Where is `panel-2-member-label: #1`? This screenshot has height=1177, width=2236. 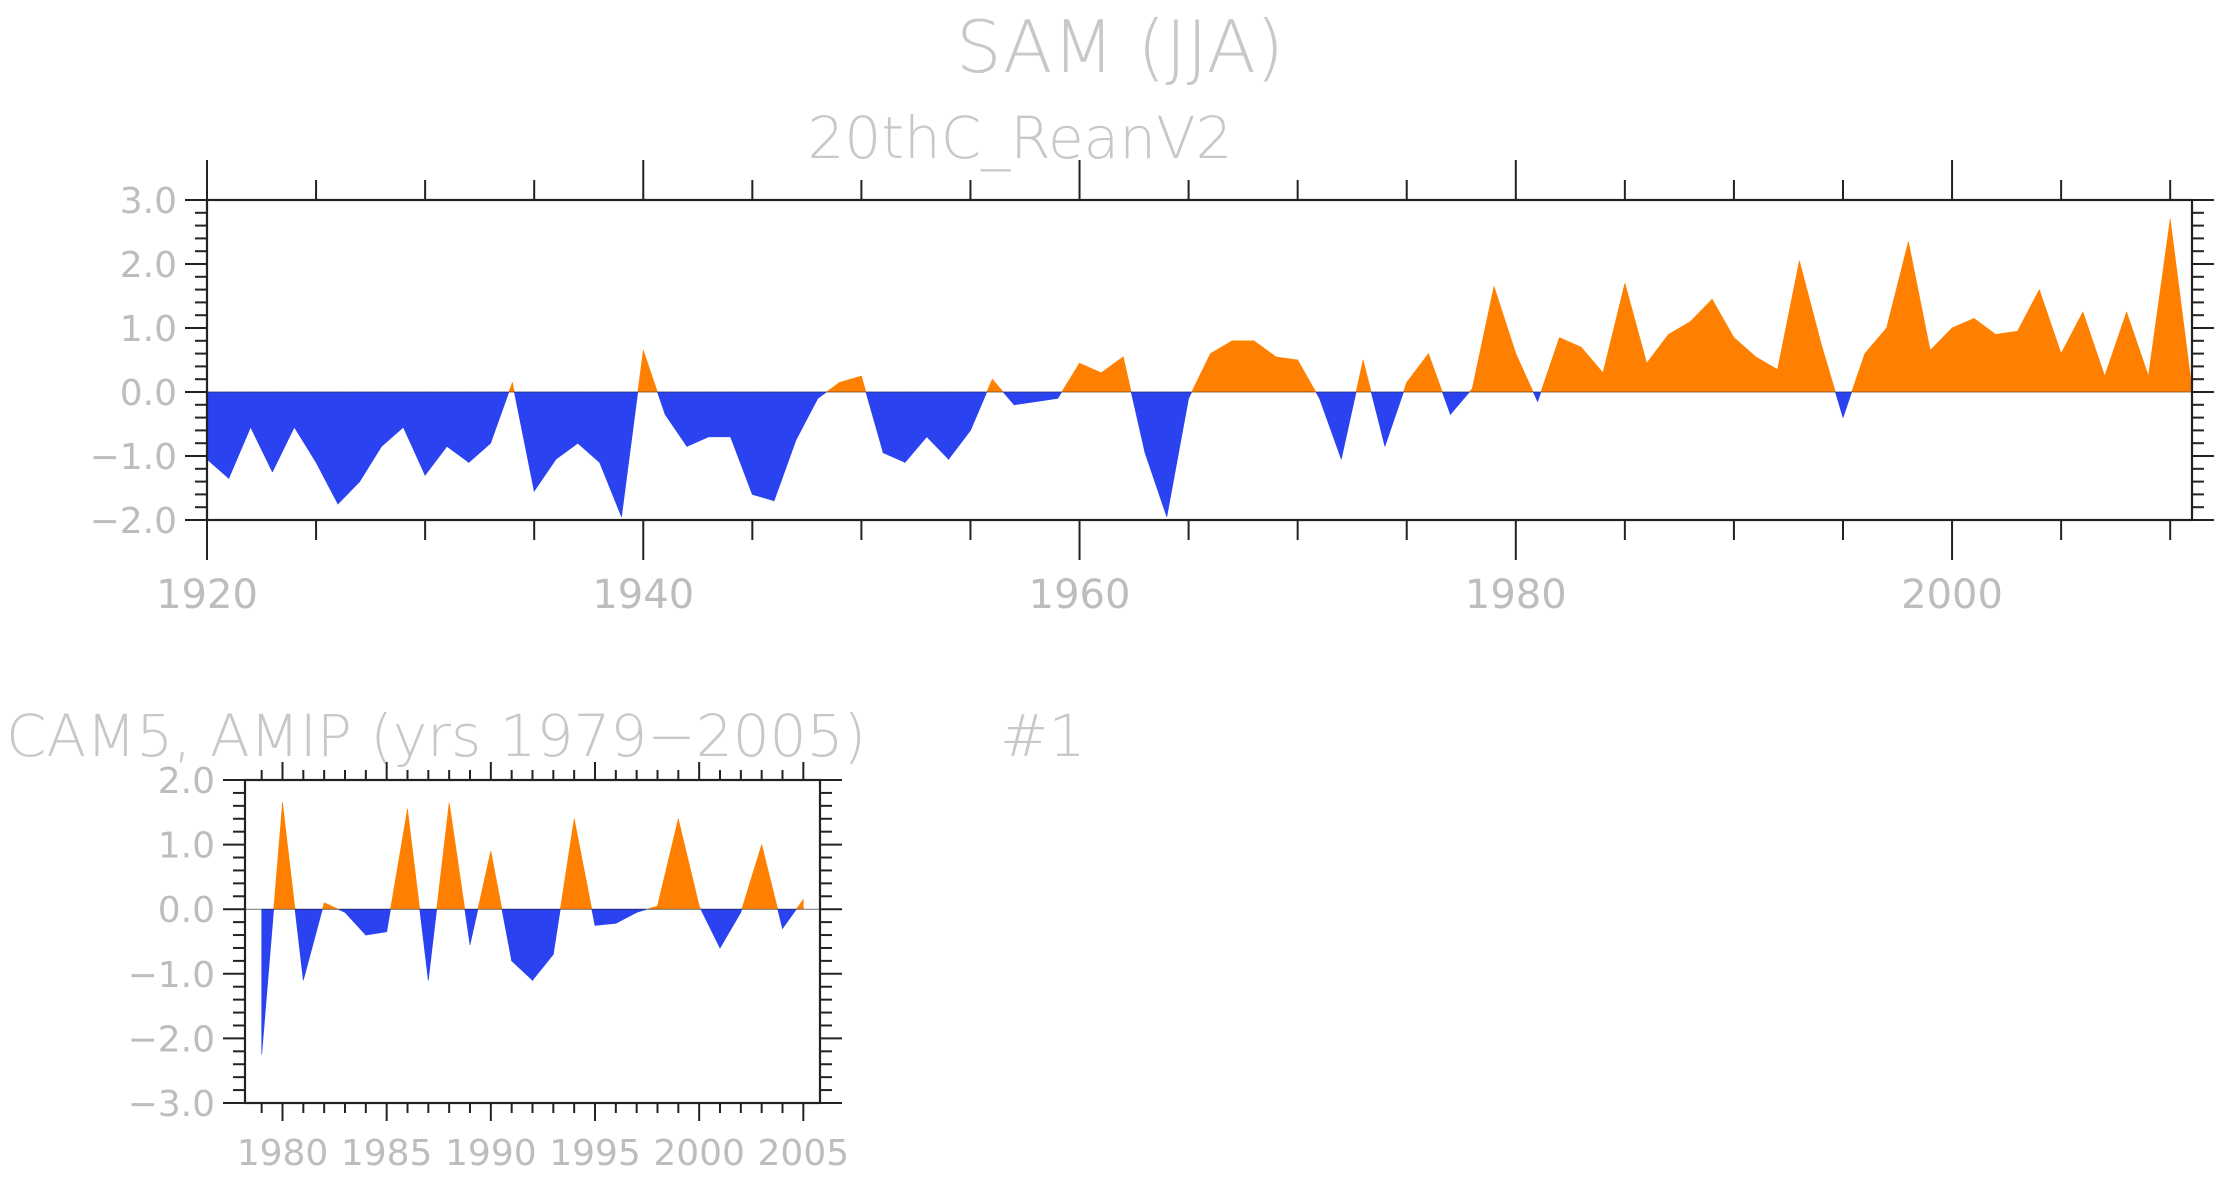 panel-2-member-label: #1 is located at coordinates (1043, 736).